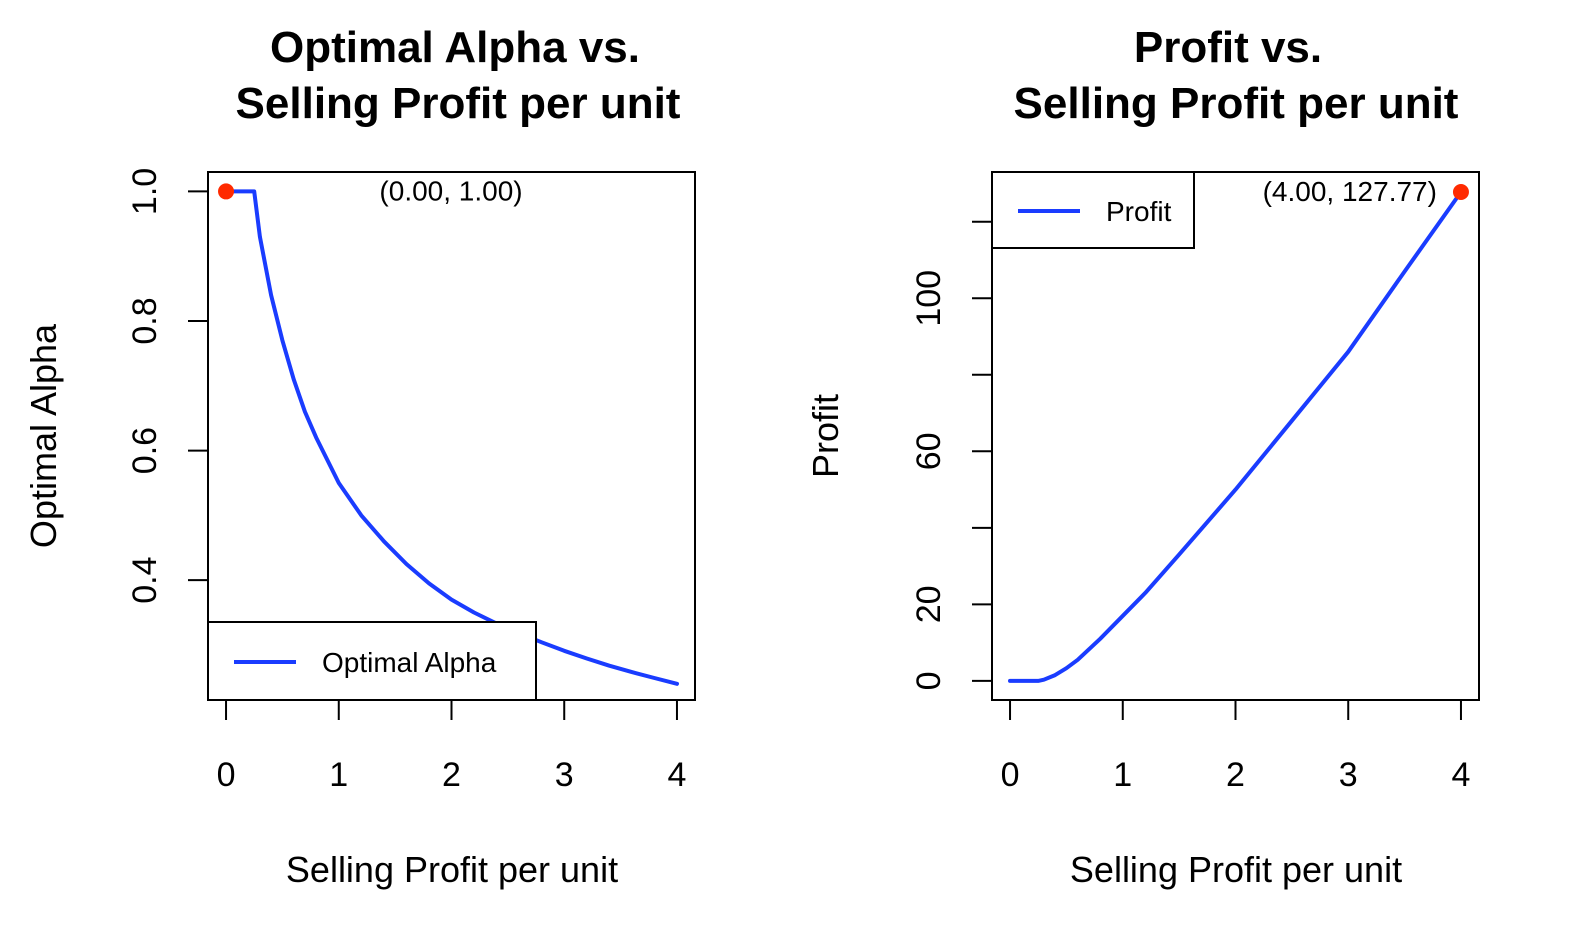 The width and height of the screenshot is (1578, 930). What do you see at coordinates (145, 191) in the screenshot?
I see `y-tick-label: 1.0` at bounding box center [145, 191].